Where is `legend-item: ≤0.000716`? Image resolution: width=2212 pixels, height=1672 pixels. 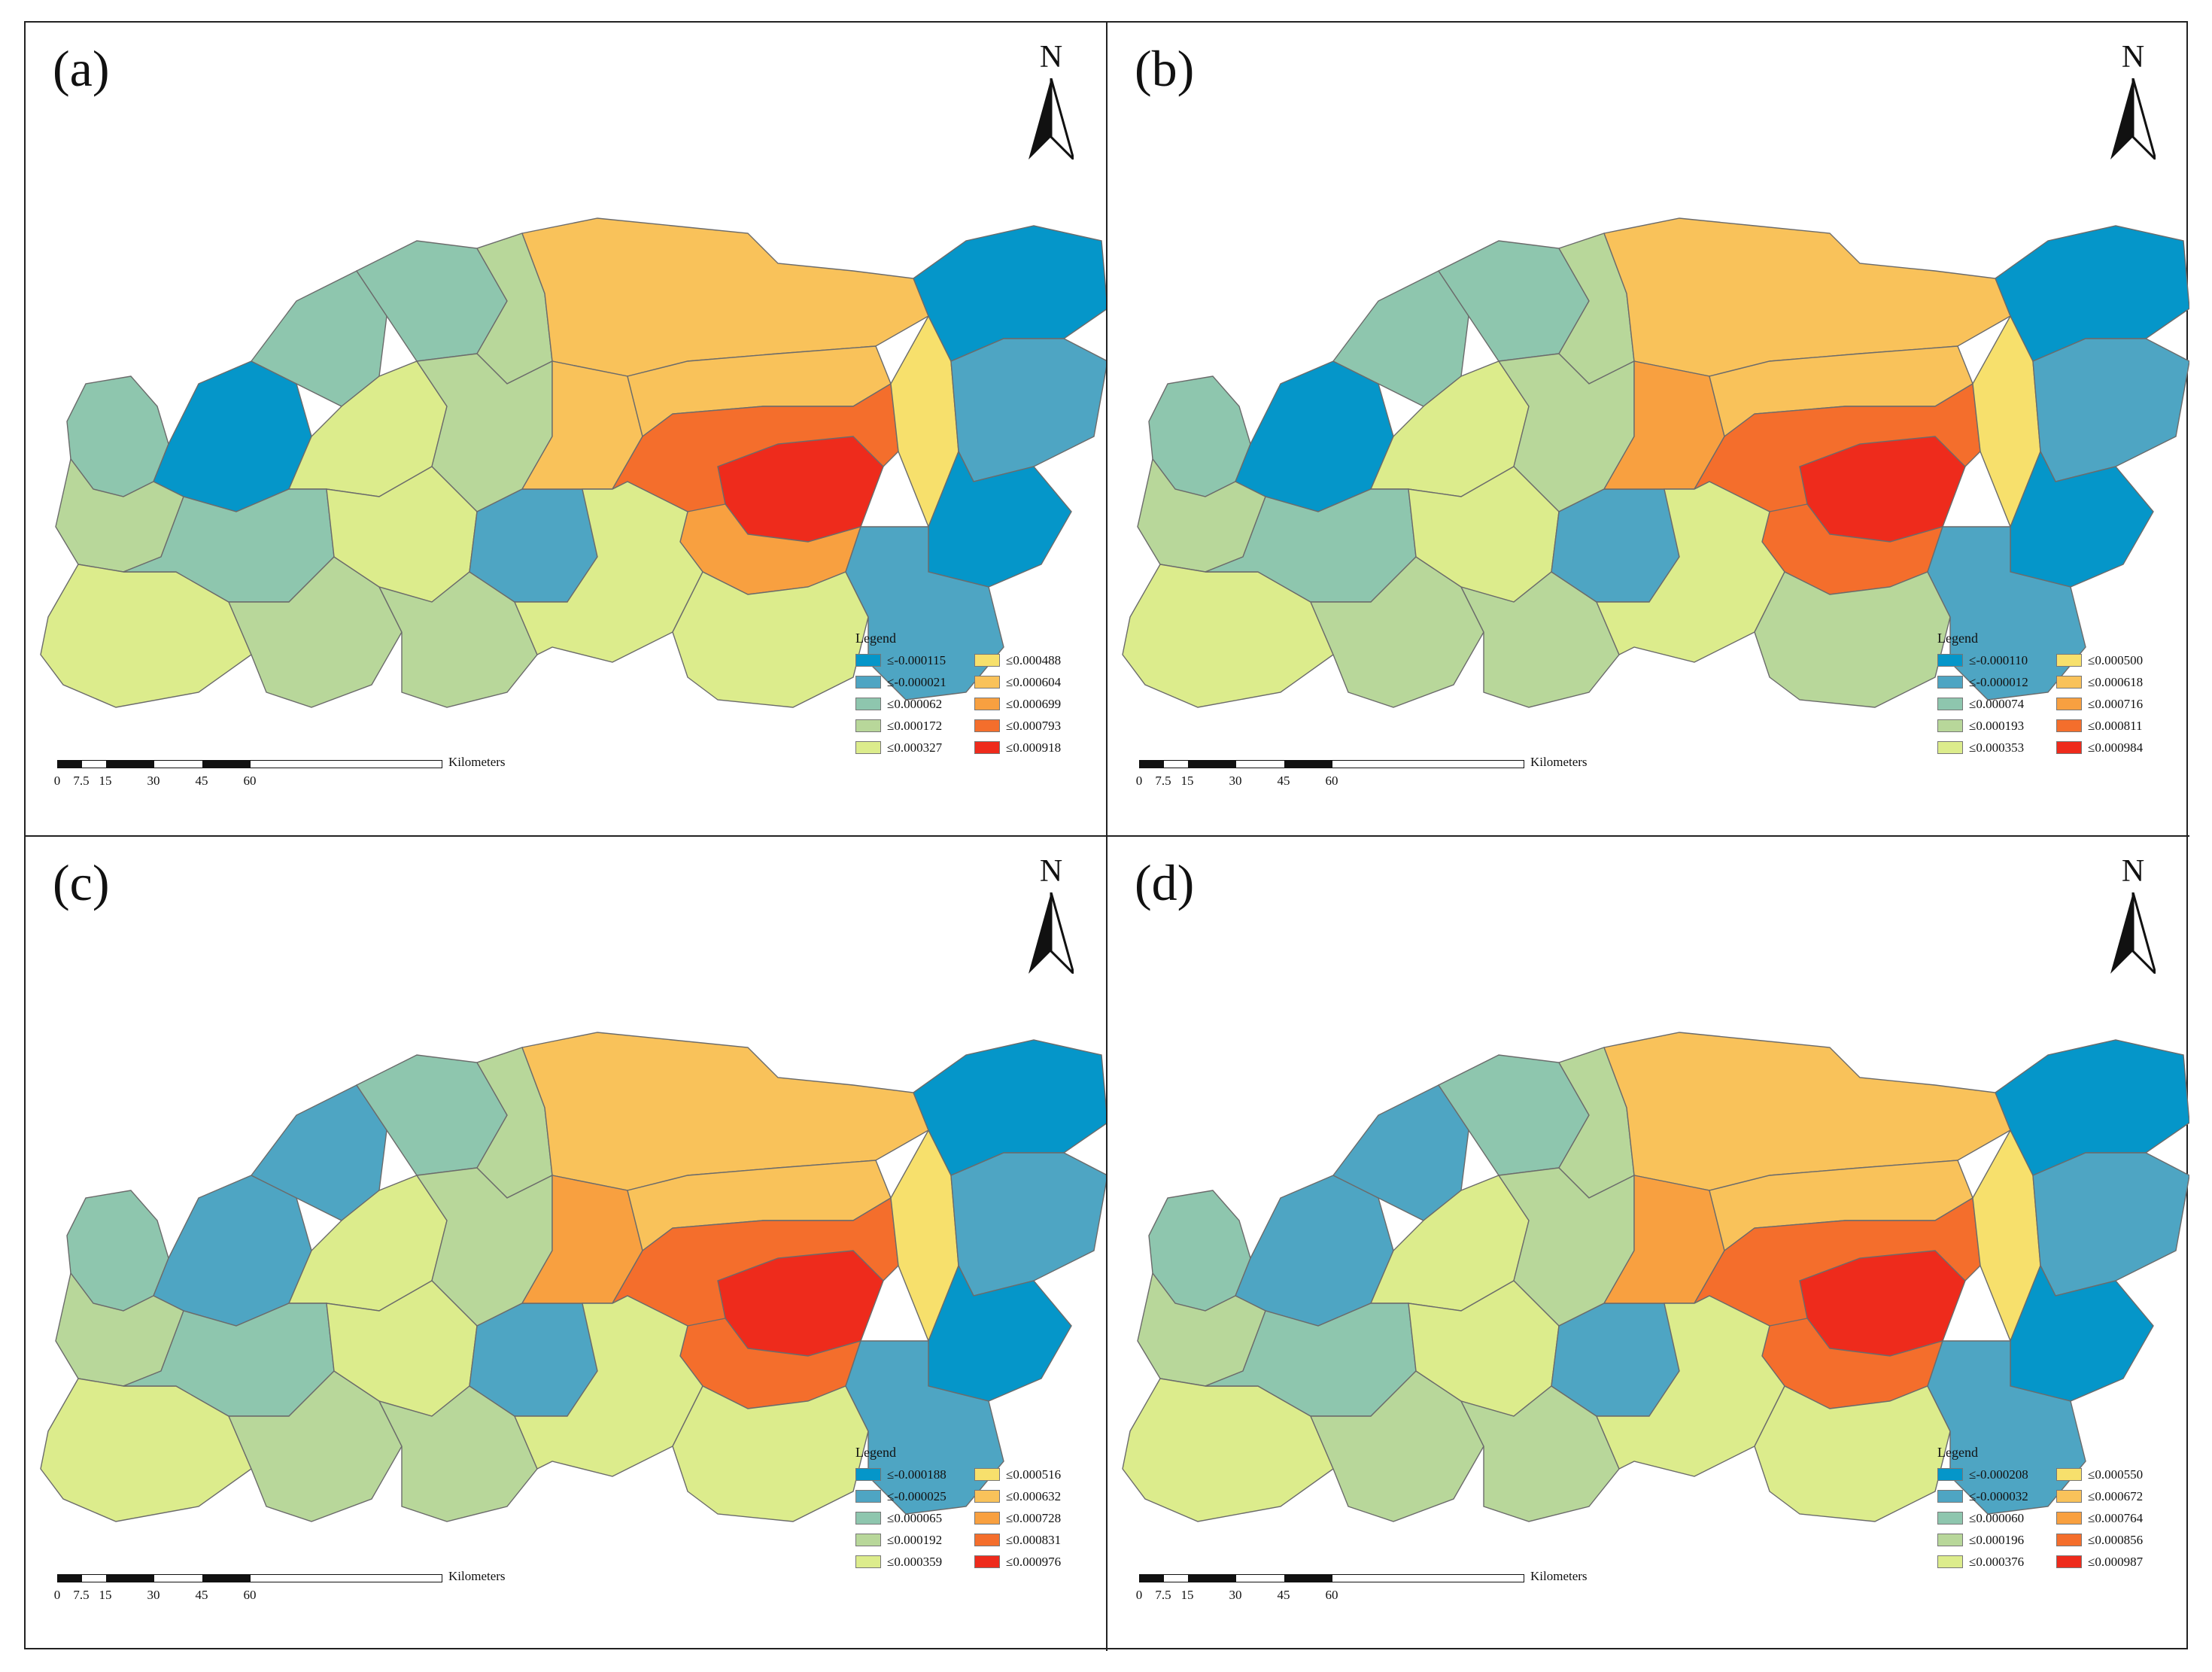
legend-item: ≤0.000716 is located at coordinates (2115, 704).